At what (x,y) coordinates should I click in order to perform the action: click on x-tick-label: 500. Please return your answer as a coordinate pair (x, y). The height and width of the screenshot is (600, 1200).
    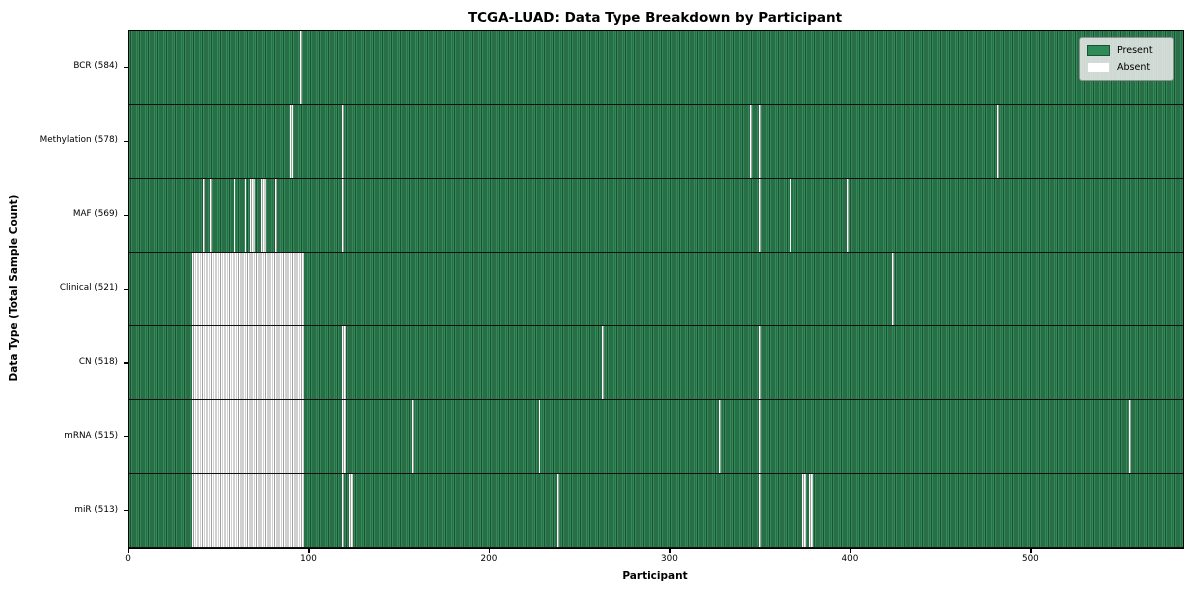
    Looking at the image, I should click on (1030, 559).